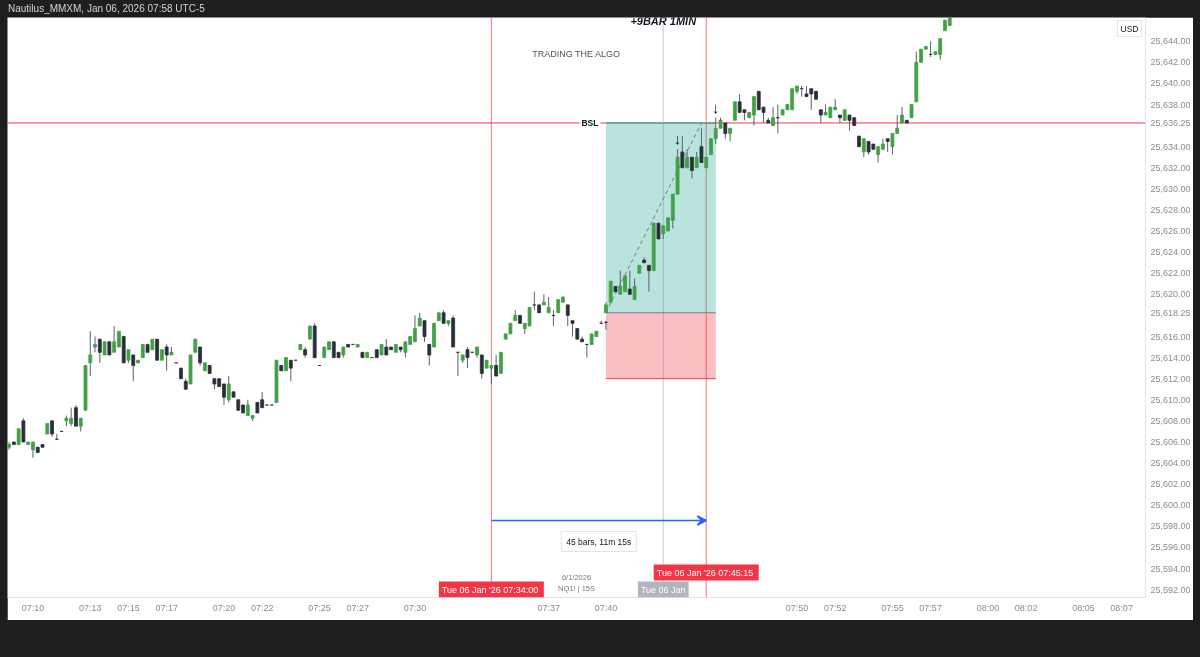 This screenshot has width=1200, height=657. Describe the element at coordinates (1170, 484) in the screenshot. I see `y-tick-label: 25,602.00` at that location.